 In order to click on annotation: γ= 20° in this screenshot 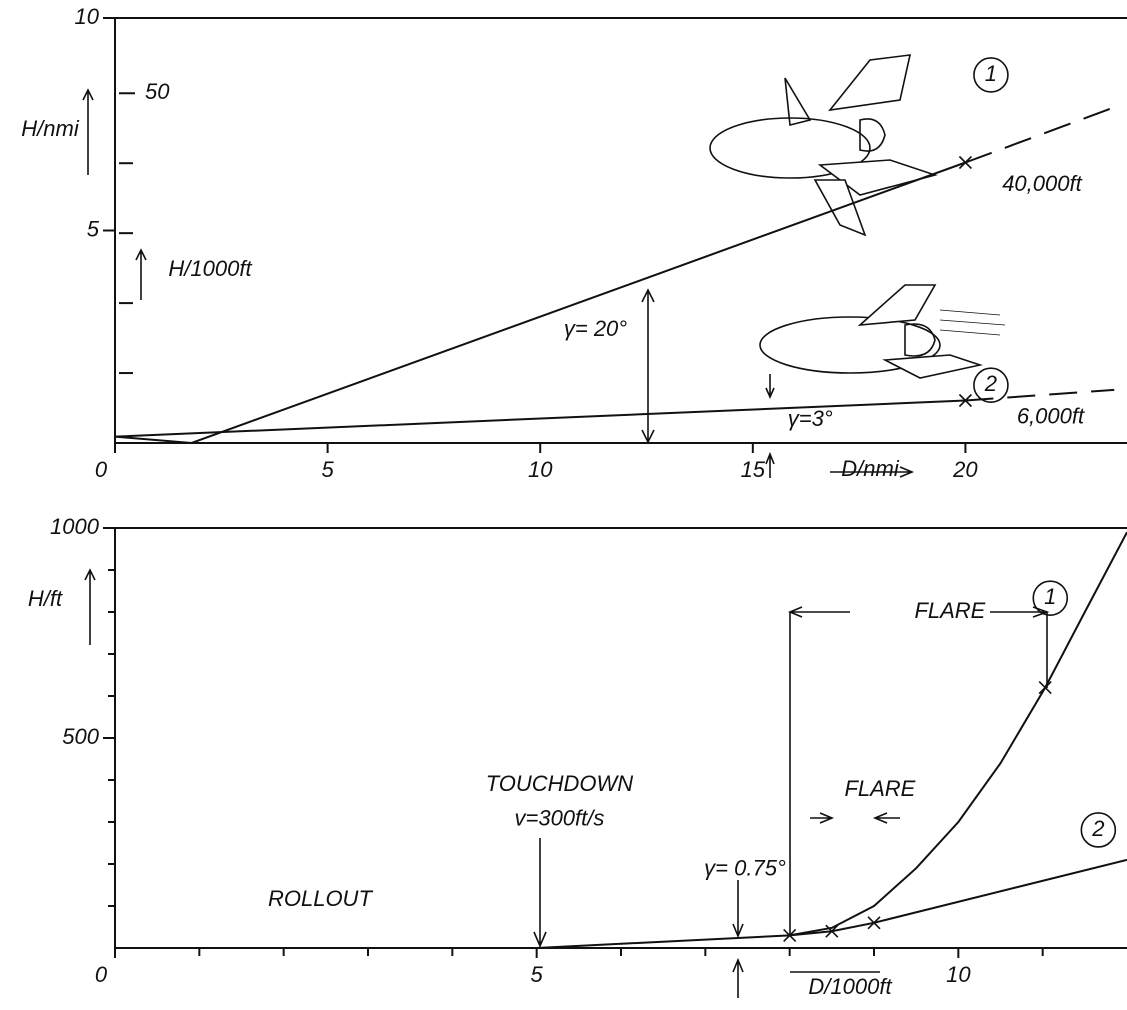, I will do `click(595, 328)`.